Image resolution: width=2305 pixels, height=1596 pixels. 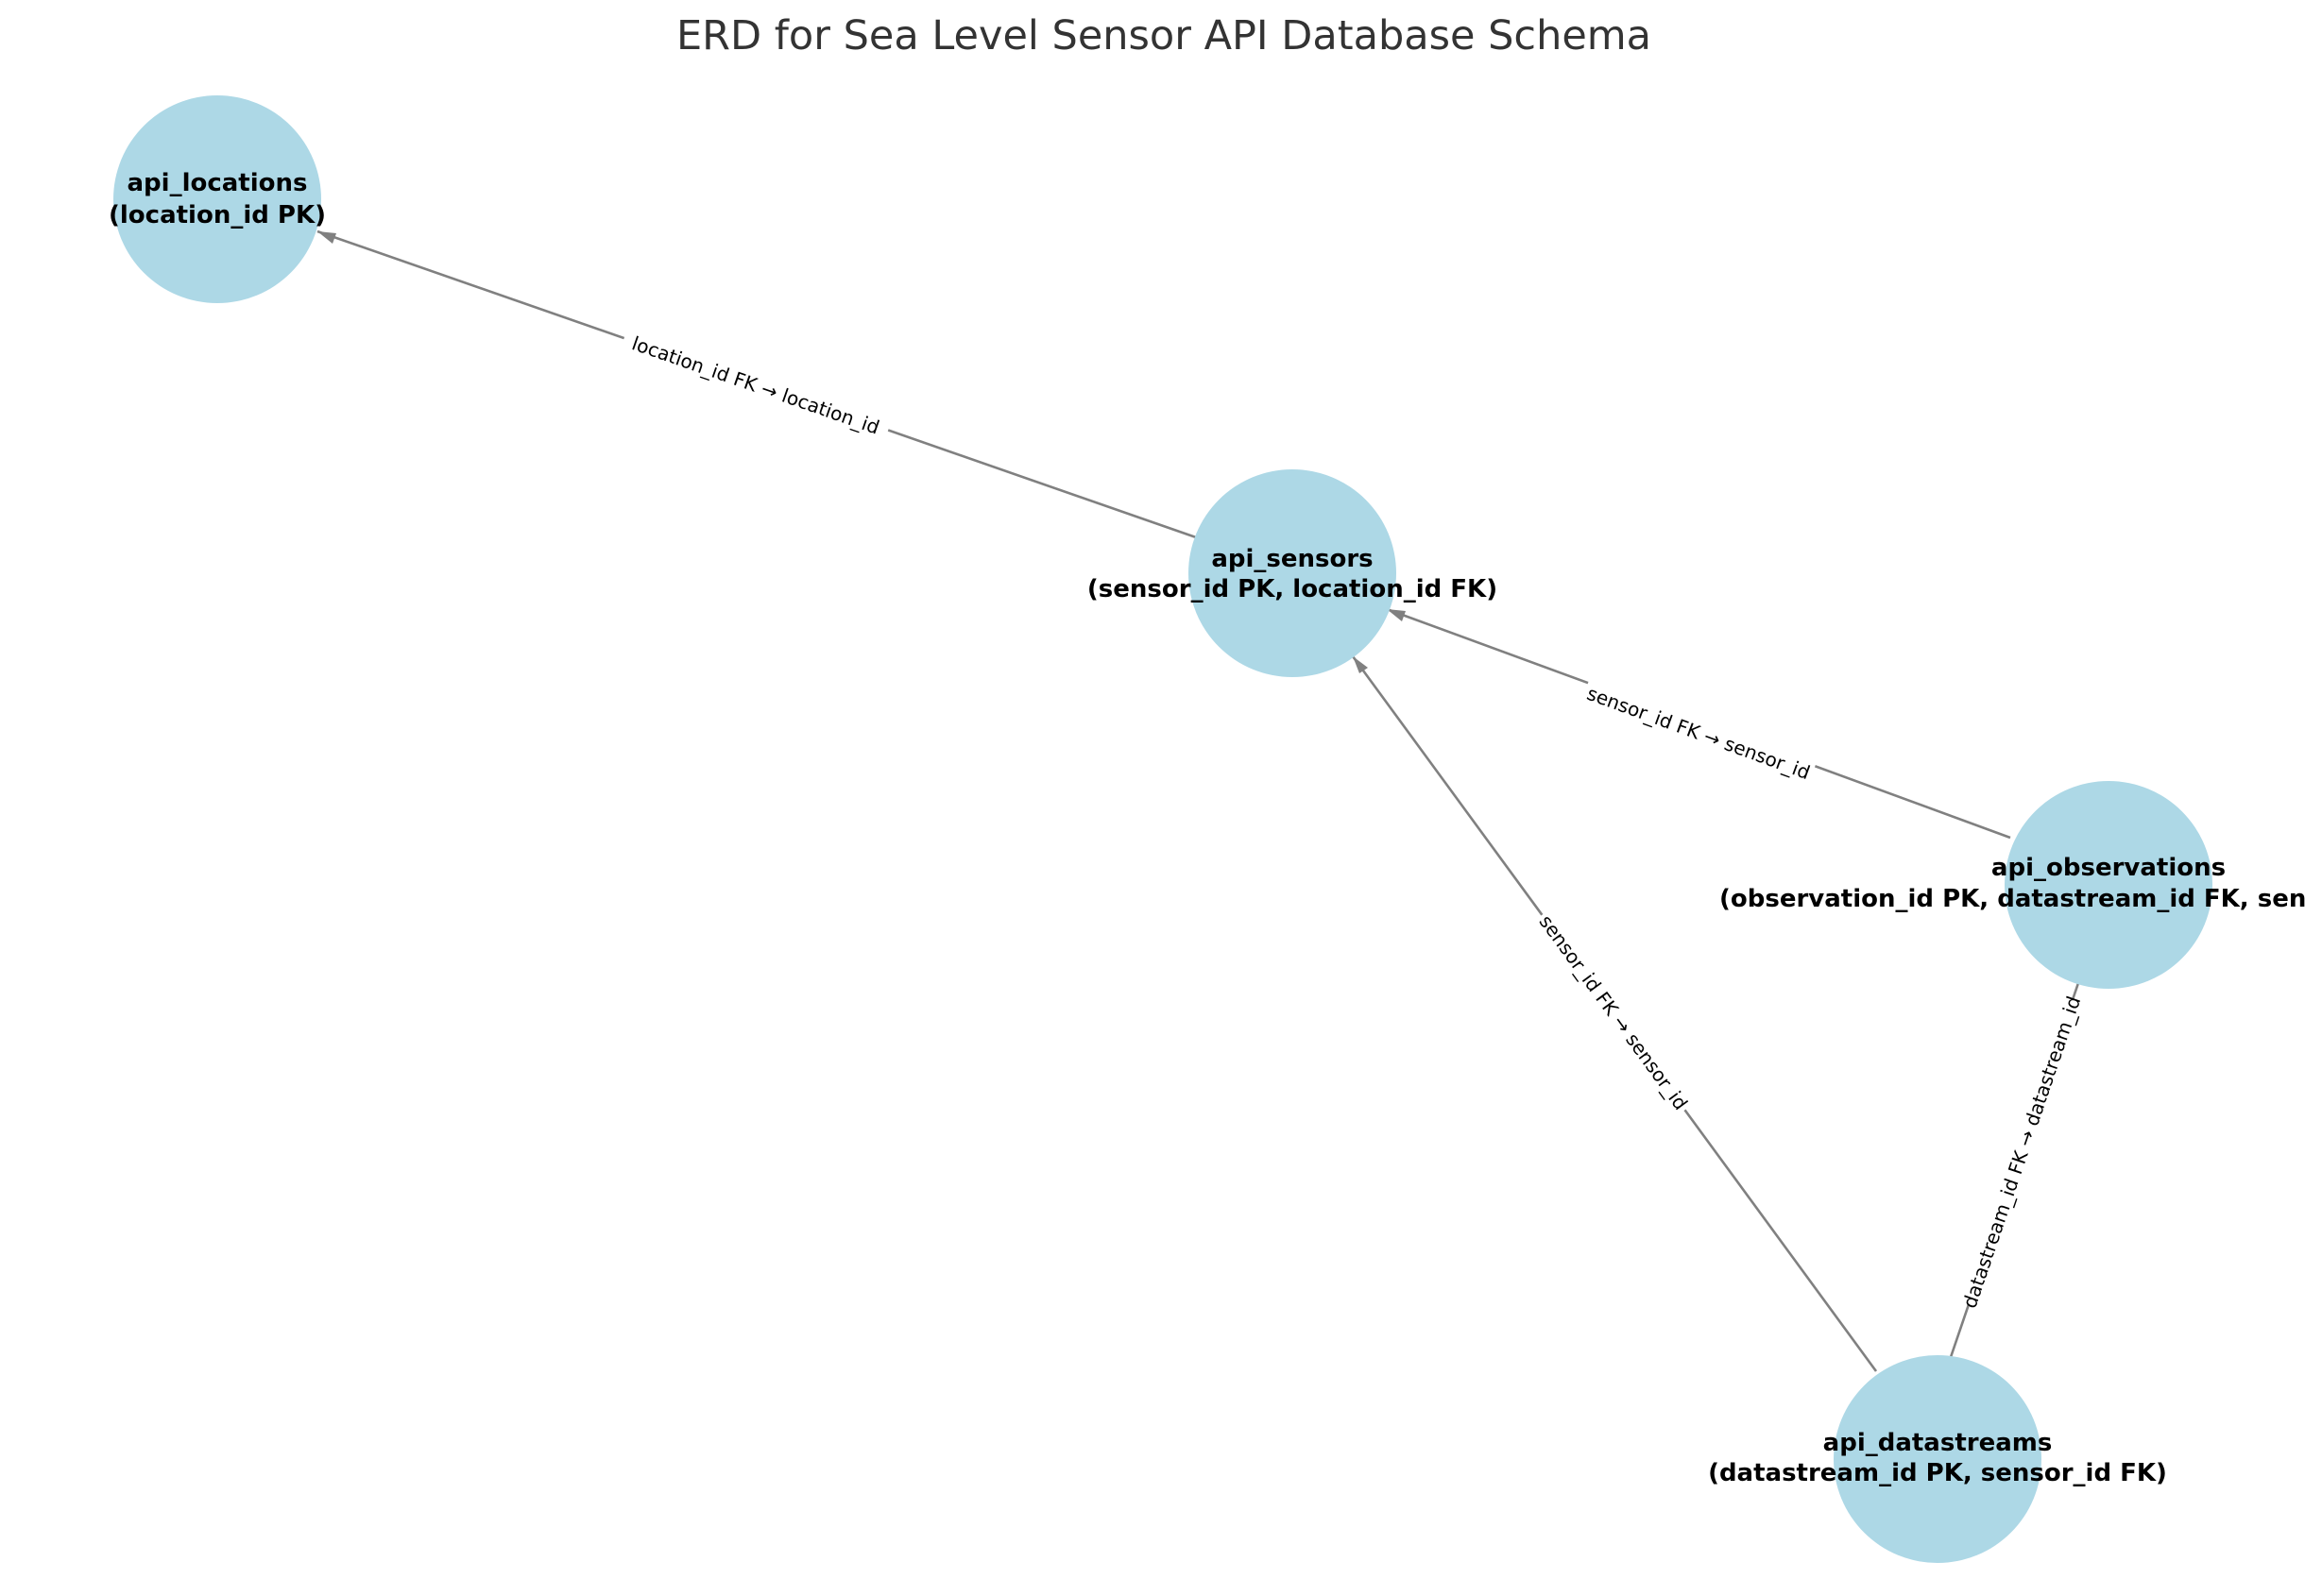 I want to click on entity-api-locations-fields: (location_id PK), so click(x=218, y=215).